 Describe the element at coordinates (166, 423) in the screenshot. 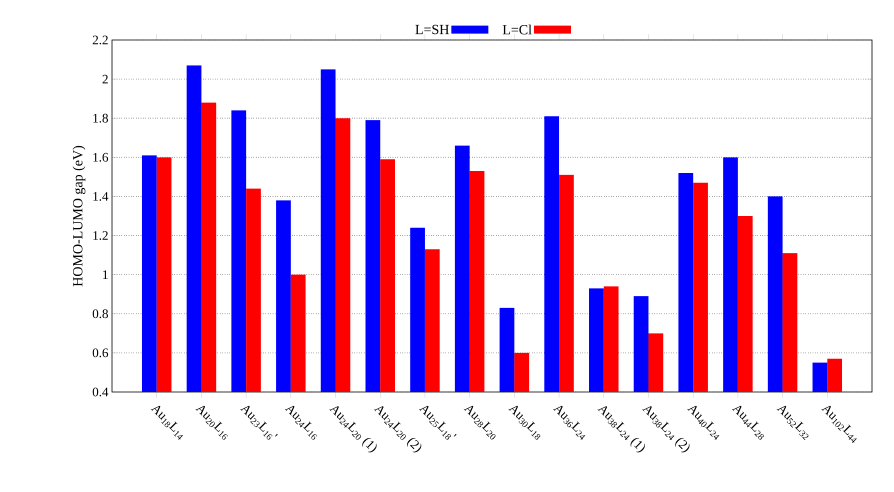

I see `x-tick-label: Au$_{18}$L$_{14}$` at that location.